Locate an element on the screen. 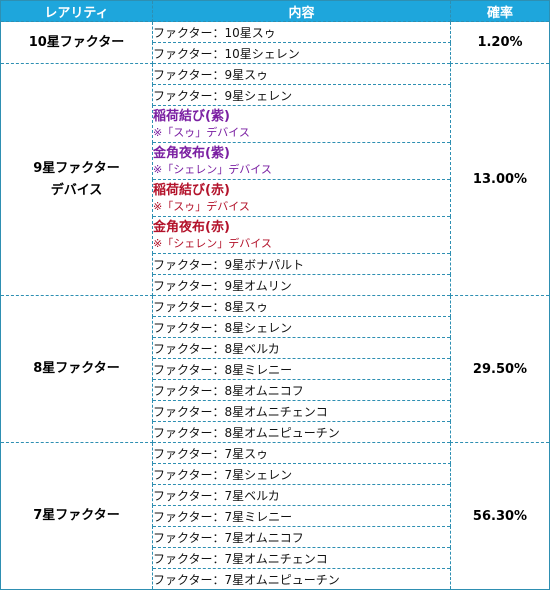 The image size is (550, 596). table-row: 10星ファクター ファクター：10星スゥ 1.20% is located at coordinates (275, 42).